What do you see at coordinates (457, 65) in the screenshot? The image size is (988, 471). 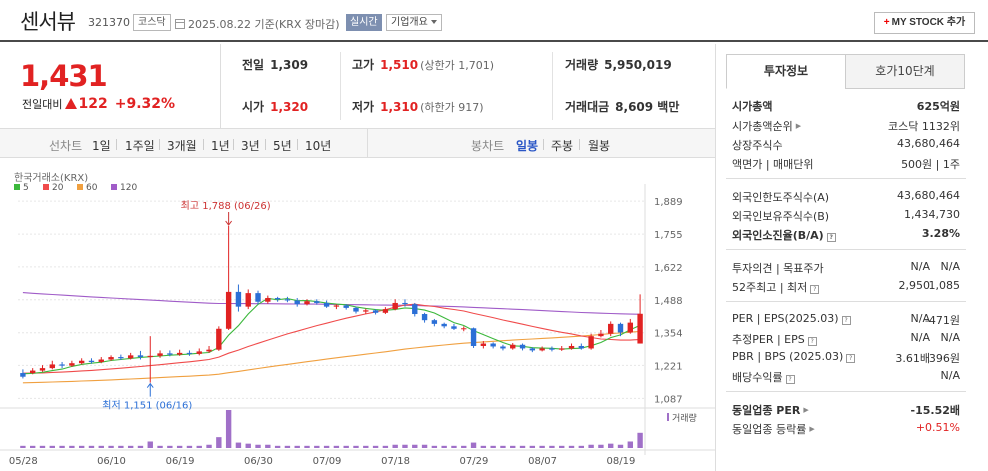 I see `upper-limit: (상한가 1,701)` at bounding box center [457, 65].